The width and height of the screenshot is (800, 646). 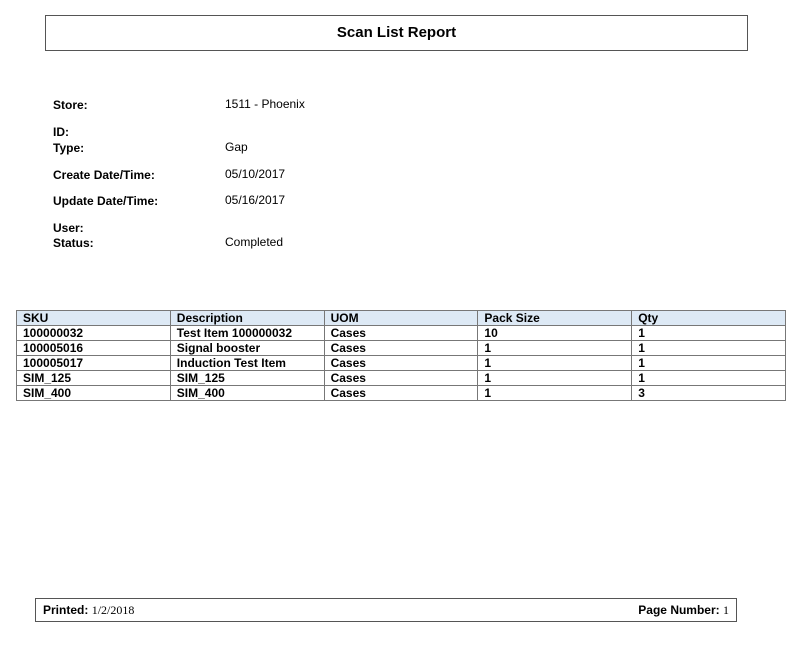 I want to click on page-number: Page Number: 1, so click(x=683, y=610).